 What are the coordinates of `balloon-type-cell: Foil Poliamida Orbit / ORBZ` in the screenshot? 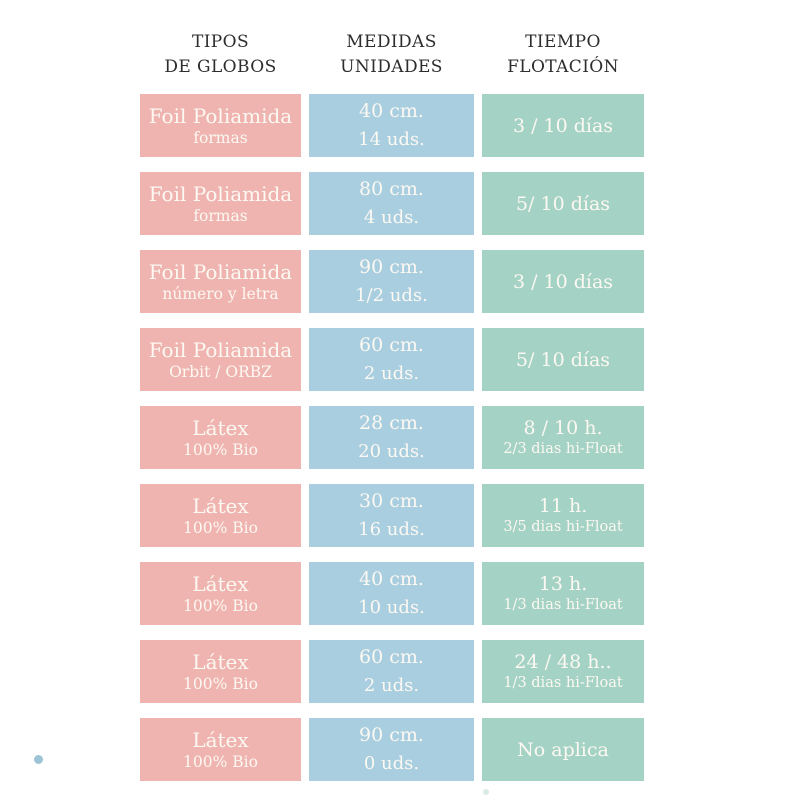 It's located at (220, 359).